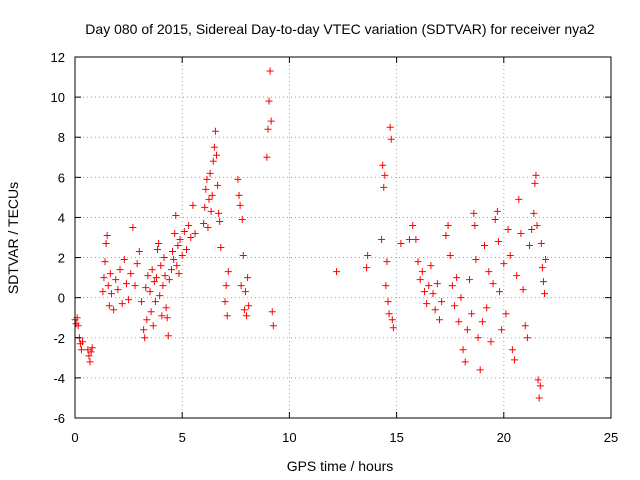  I want to click on y-tick-label: 2, so click(61, 258).